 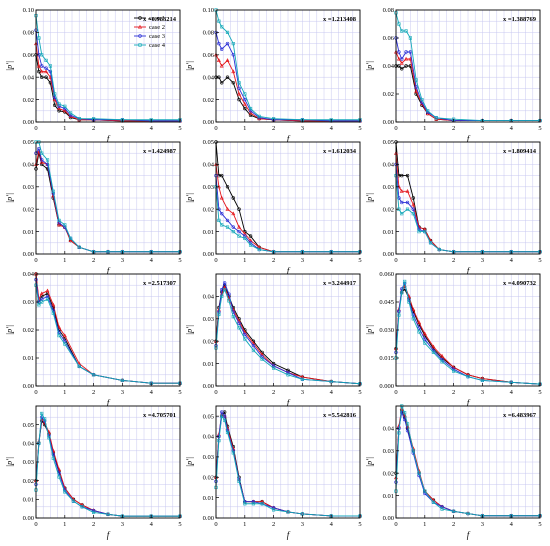 I want to click on x-tick-label: 3, so click(x=302, y=128).